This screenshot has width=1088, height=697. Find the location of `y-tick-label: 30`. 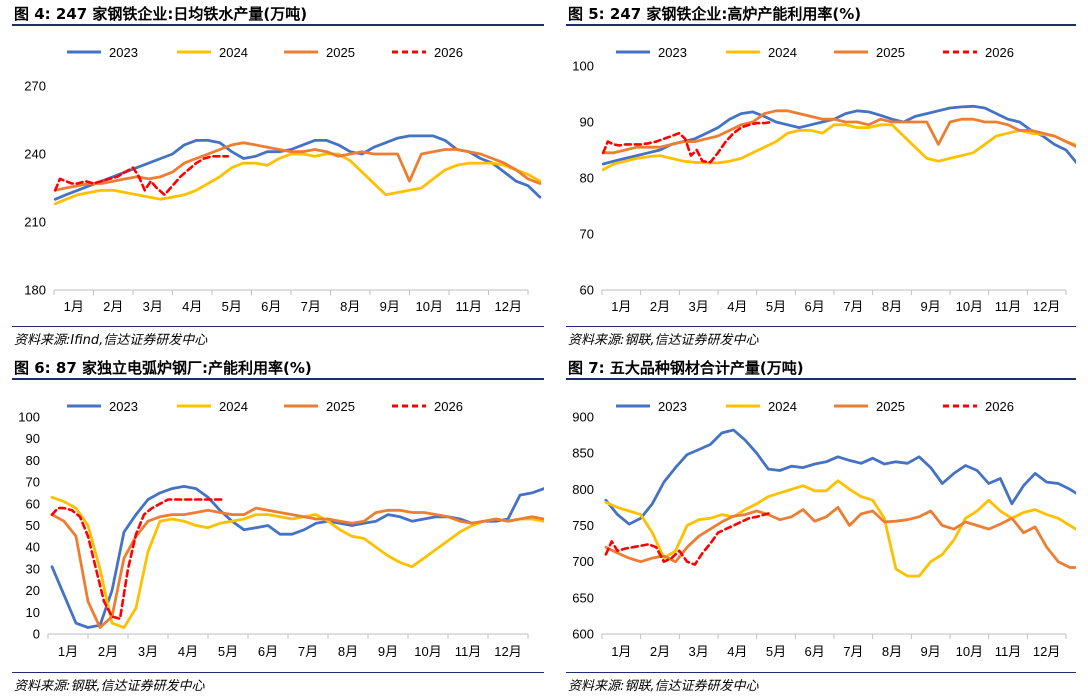

y-tick-label: 30 is located at coordinates (33, 568).